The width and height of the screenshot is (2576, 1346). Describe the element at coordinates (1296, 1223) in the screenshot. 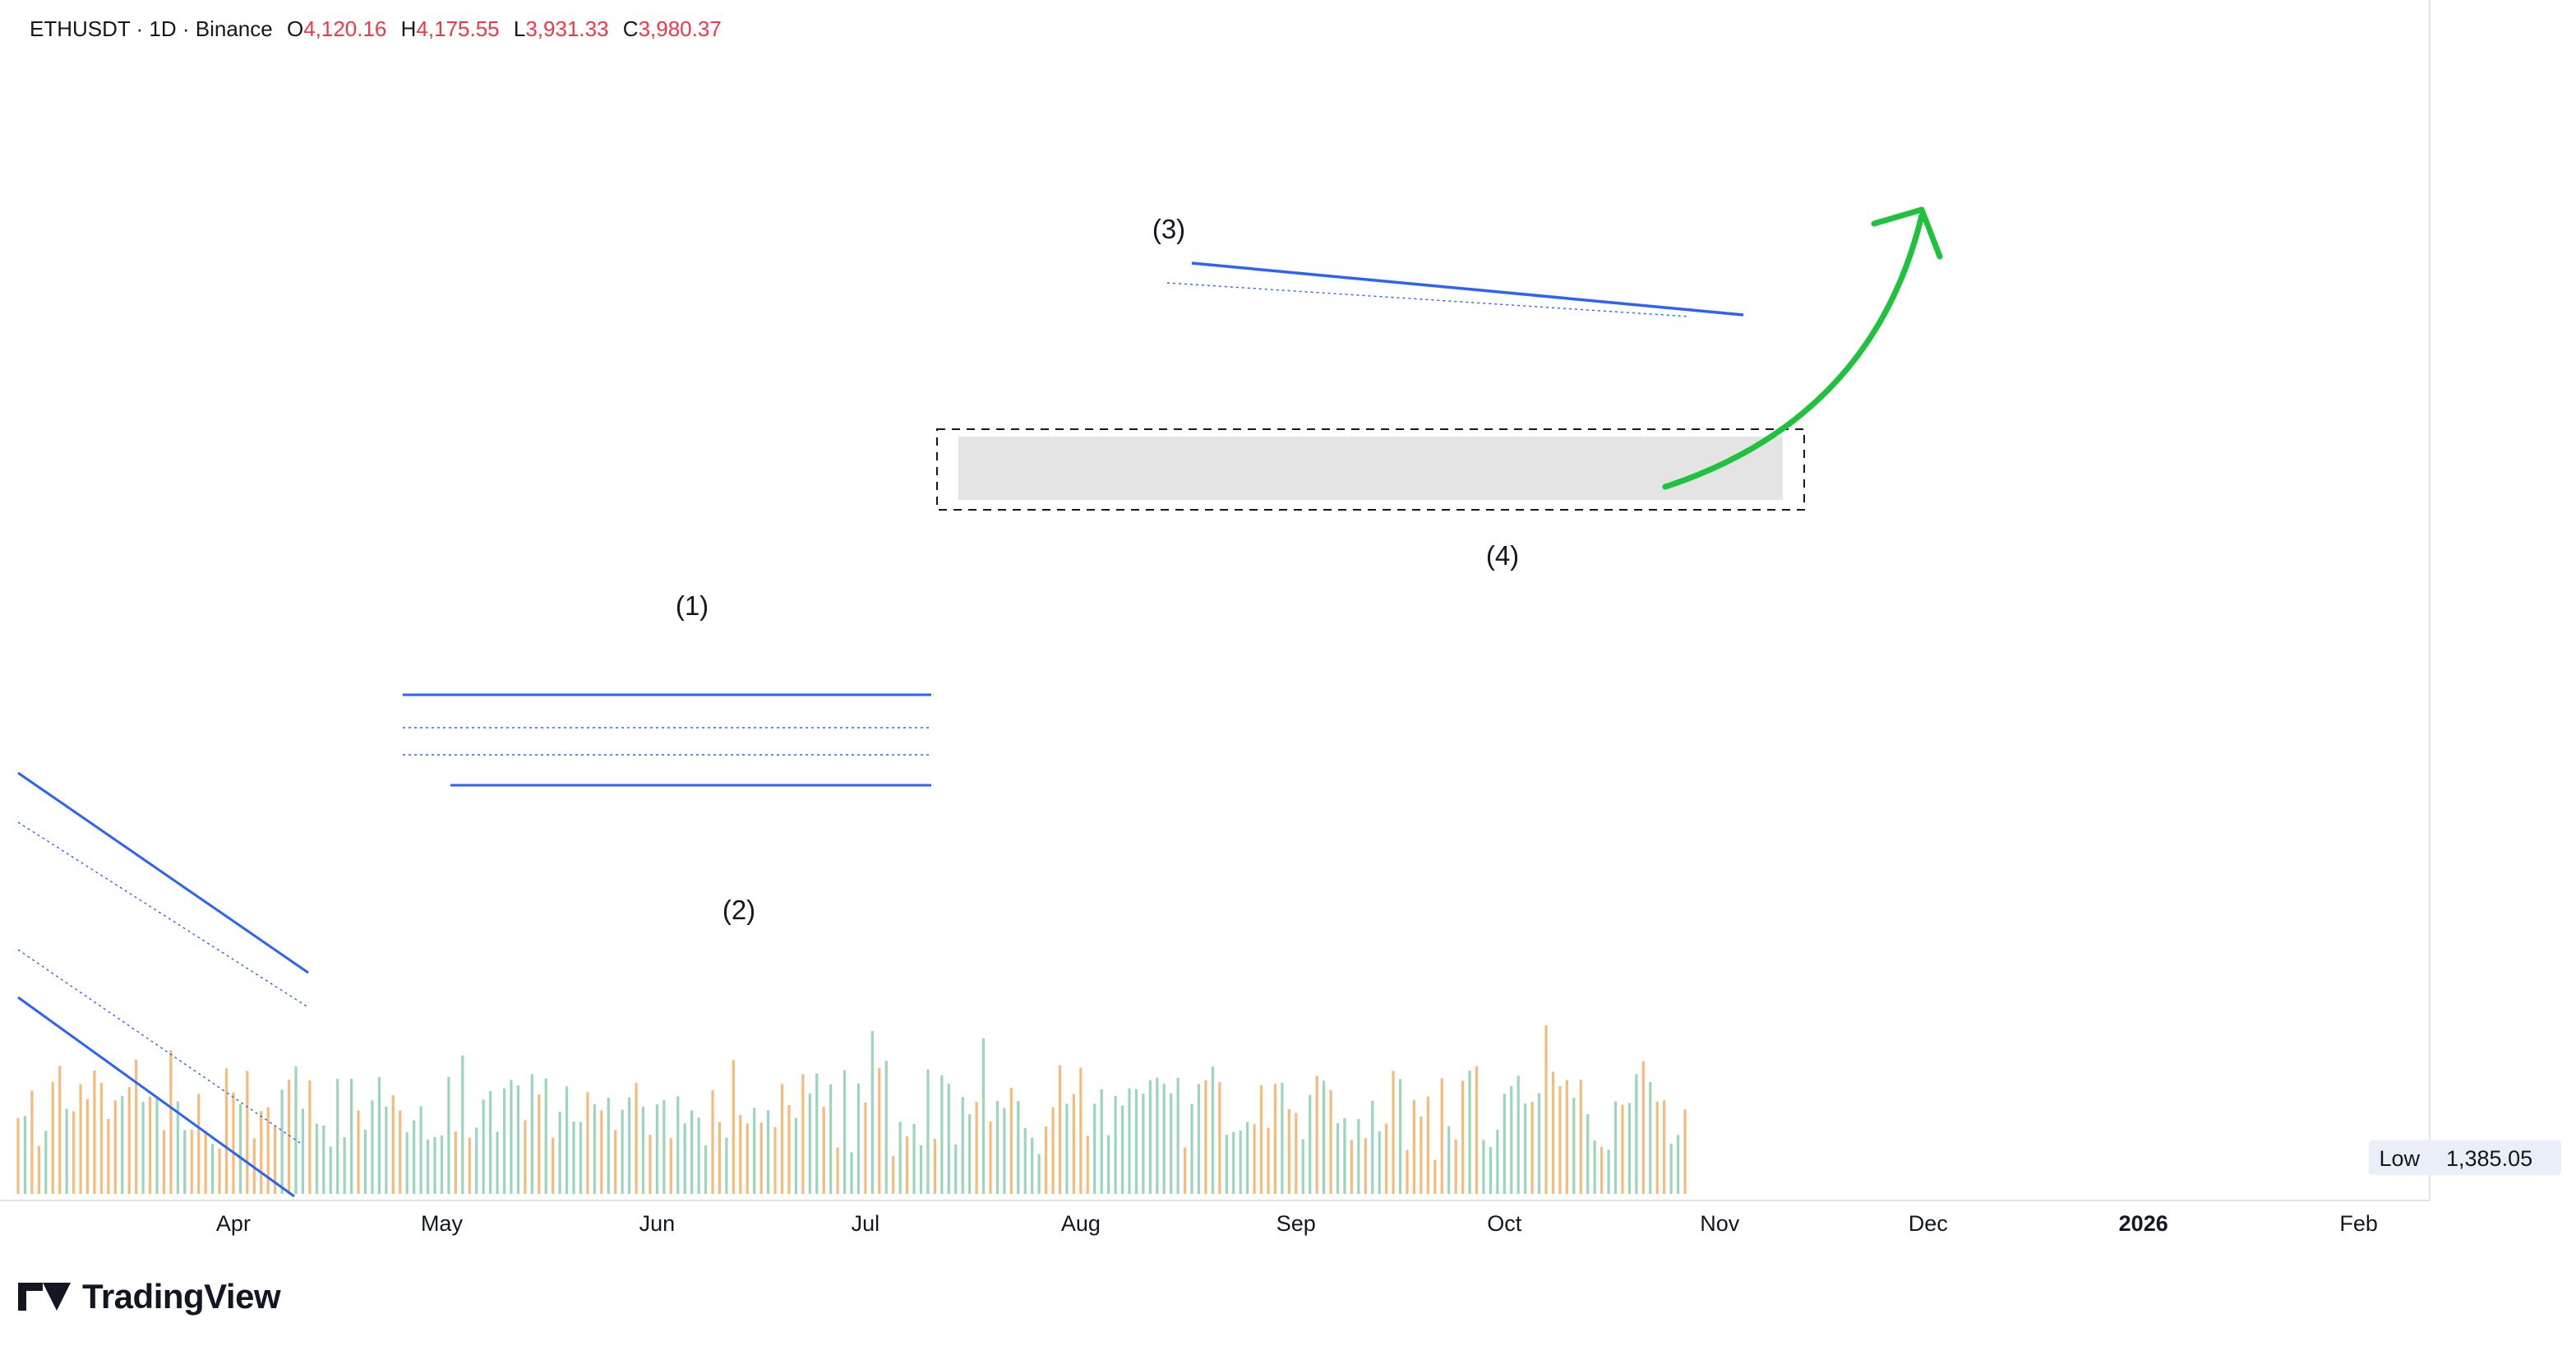

I see `x-tick-label: Sep` at that location.